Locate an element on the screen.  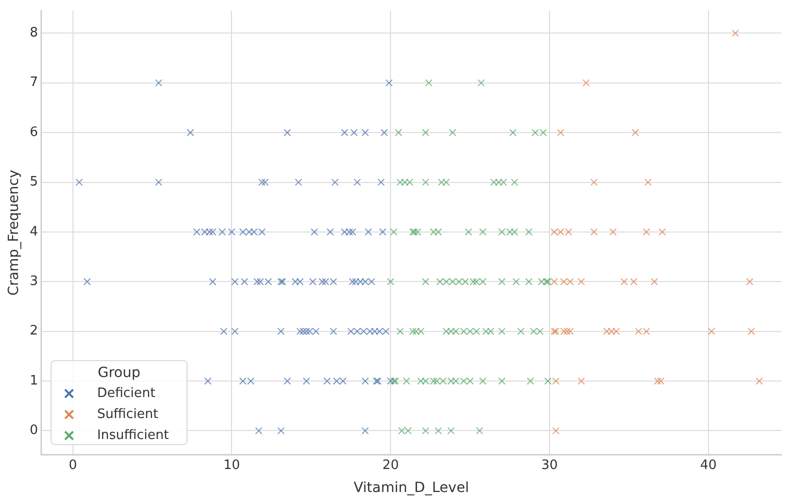
y-tick-label: 2 is located at coordinates (34, 331).